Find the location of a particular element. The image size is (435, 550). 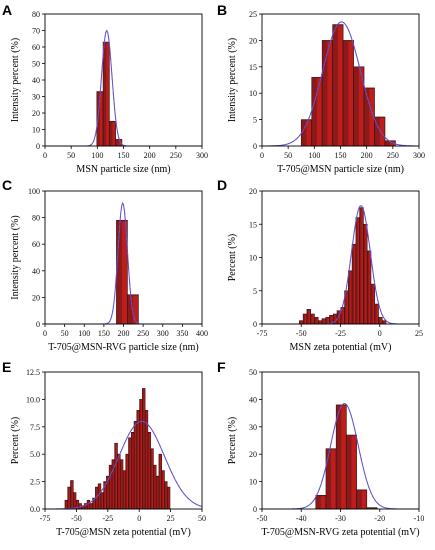

y-axis-title: Intensity percent (%) is located at coordinates (15, 80).